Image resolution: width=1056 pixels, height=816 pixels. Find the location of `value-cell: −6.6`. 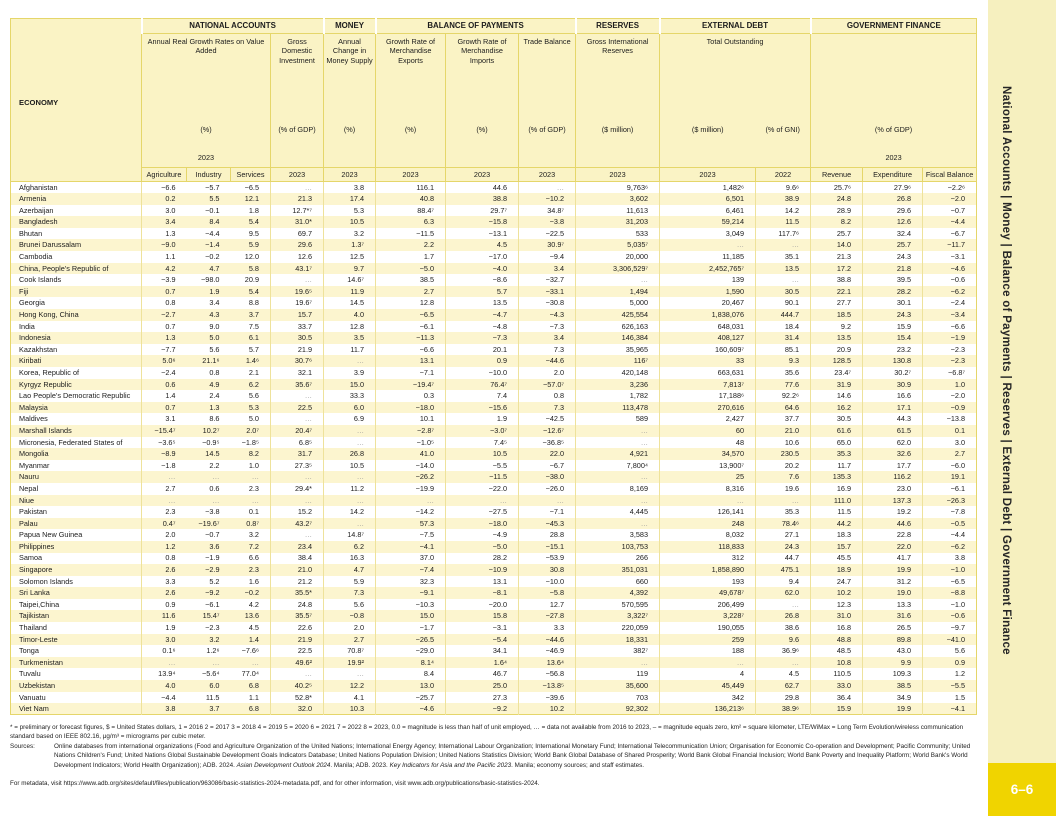

value-cell: −6.6 is located at coordinates (164, 187).